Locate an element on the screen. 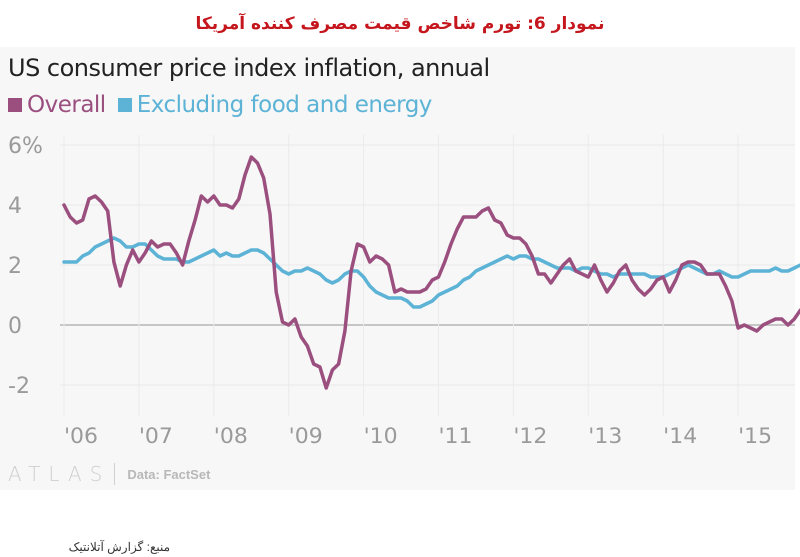  legend-item-core: Excluding food and energy is located at coordinates (275, 105).